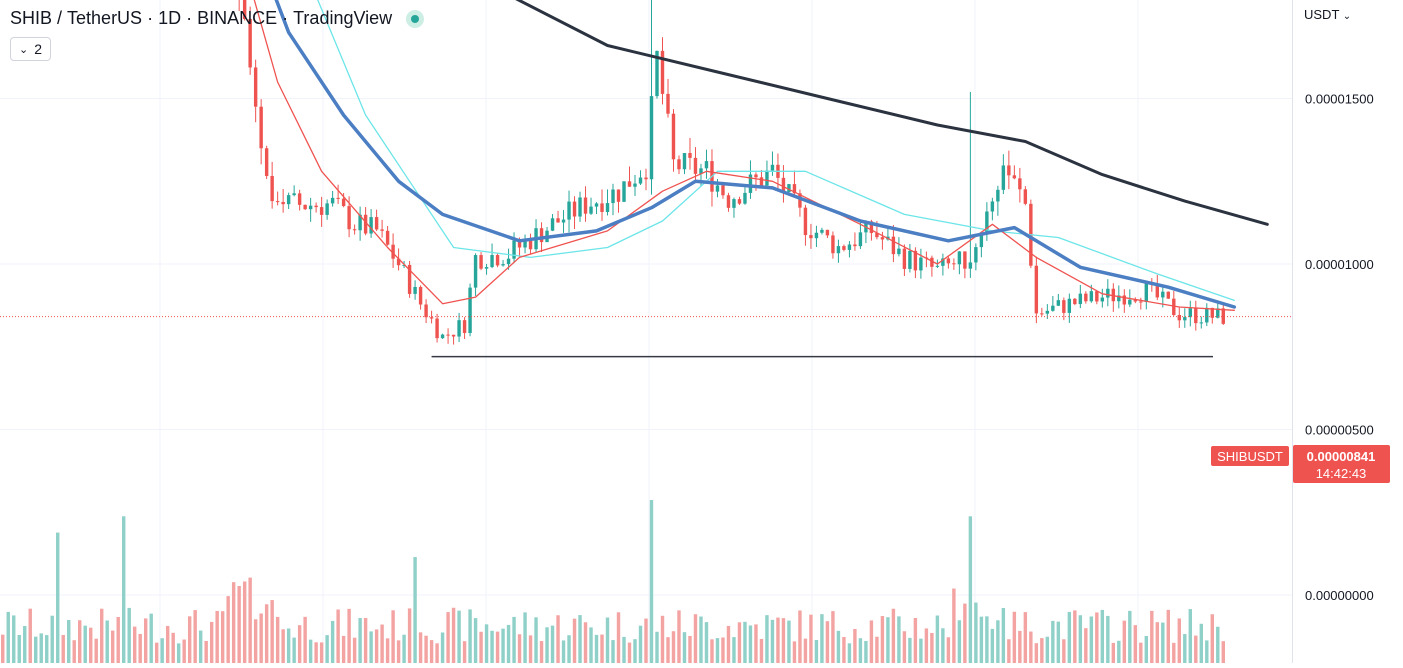  I want to click on symbol-base: SHIB, so click(31, 18).